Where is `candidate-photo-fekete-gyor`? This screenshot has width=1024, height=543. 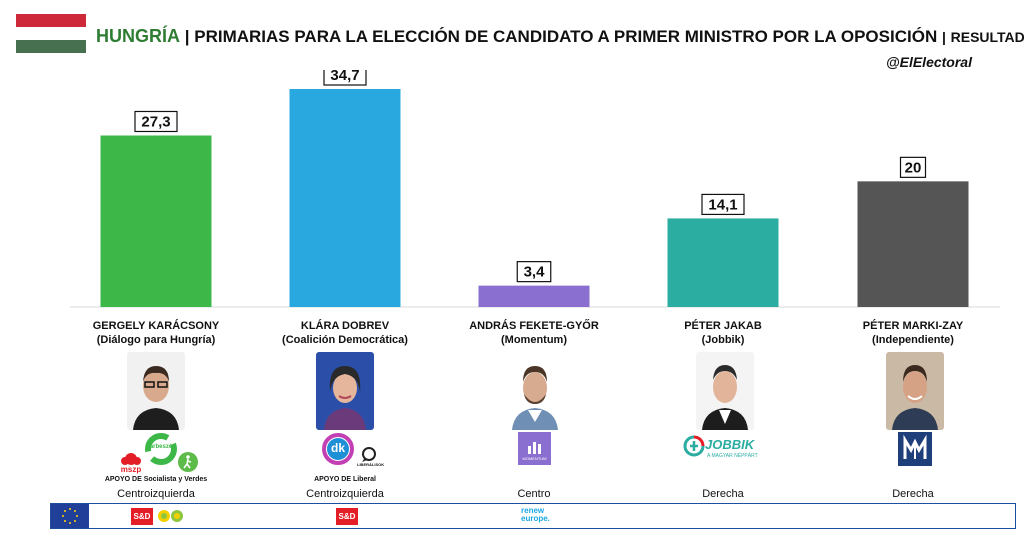
candidate-photo-fekete-gyor is located at coordinates (535, 391).